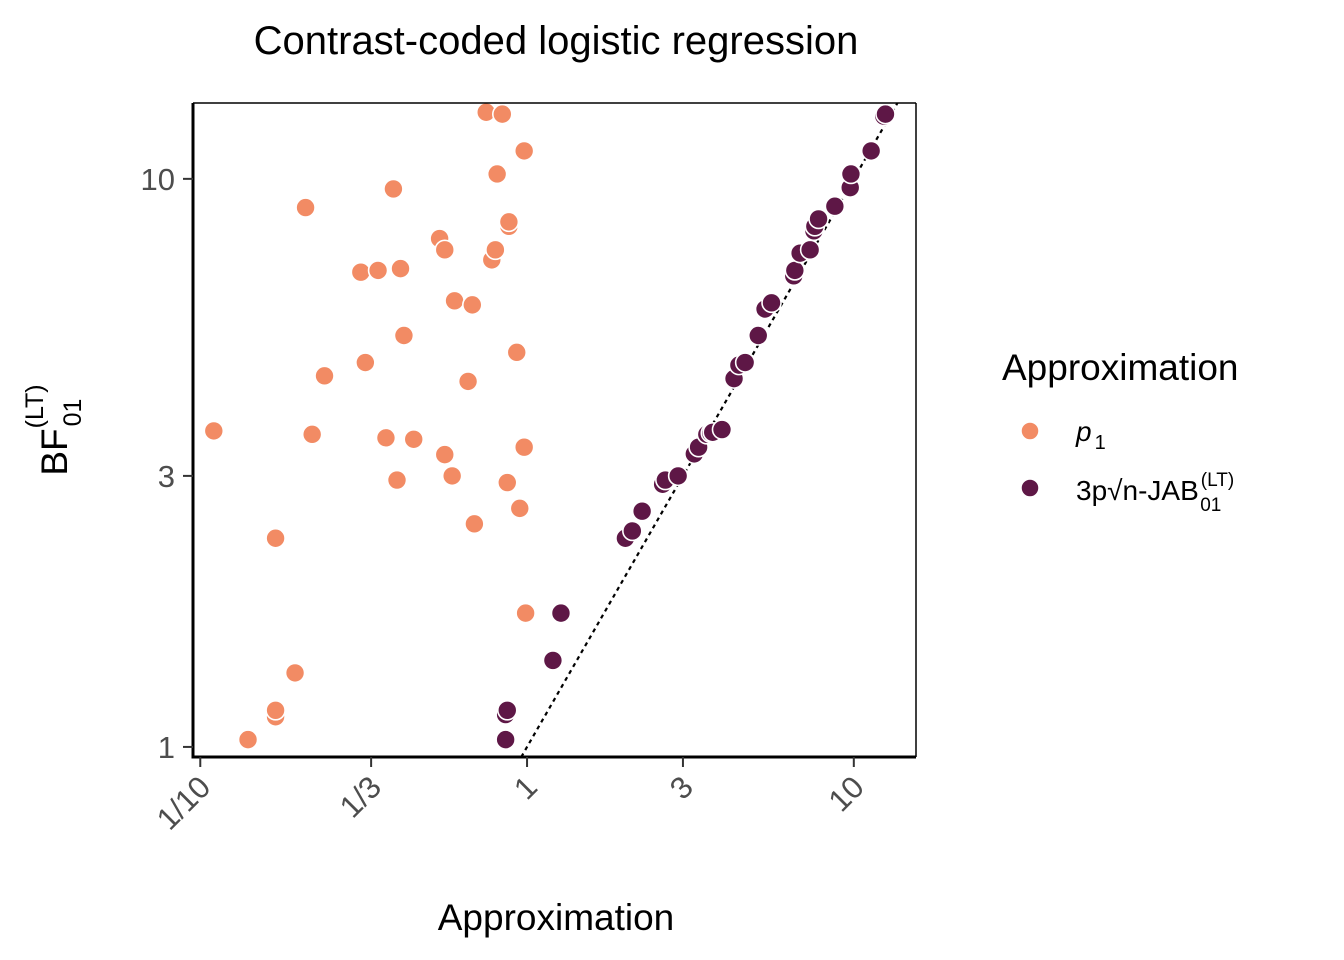 This screenshot has height=960, width=1344. What do you see at coordinates (1100, 443) in the screenshot?
I see `legend-label-p1-subscript: 1` at bounding box center [1100, 443].